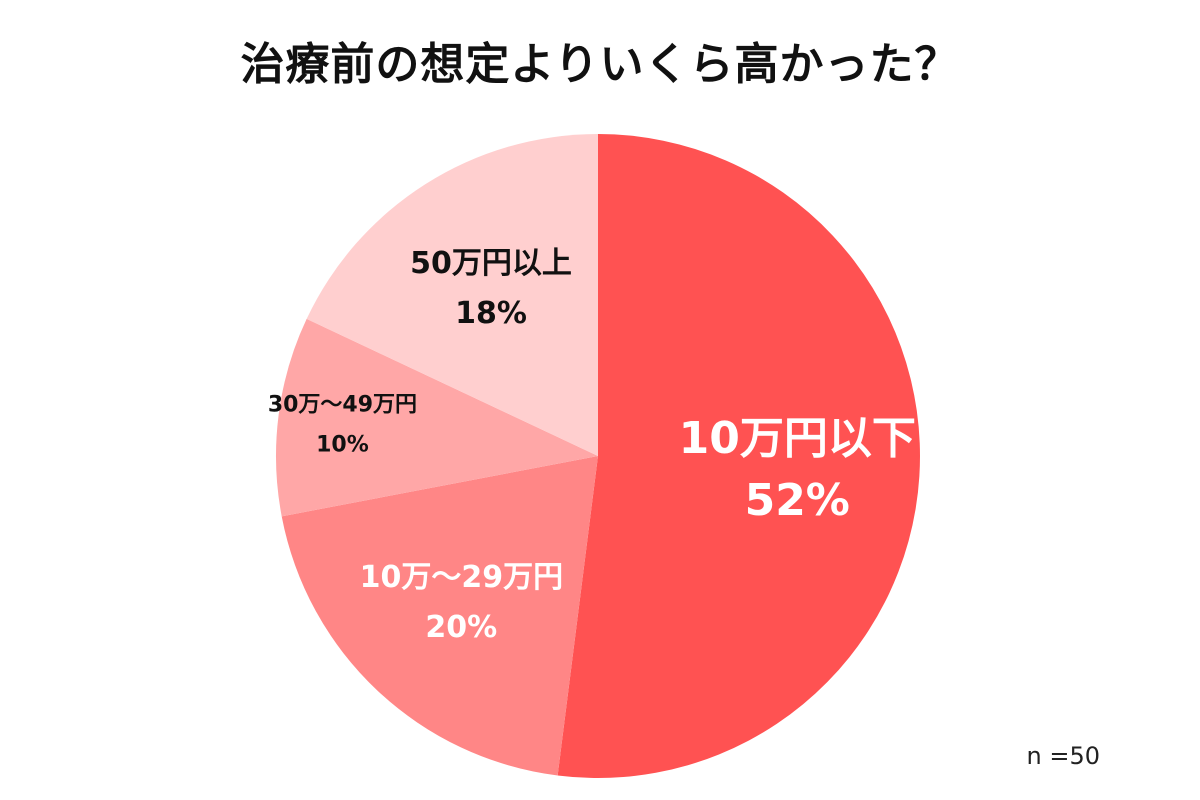 Image resolution: width=1200 pixels, height=800 pixels. I want to click on sample-size-label: n =50, so click(1063, 756).